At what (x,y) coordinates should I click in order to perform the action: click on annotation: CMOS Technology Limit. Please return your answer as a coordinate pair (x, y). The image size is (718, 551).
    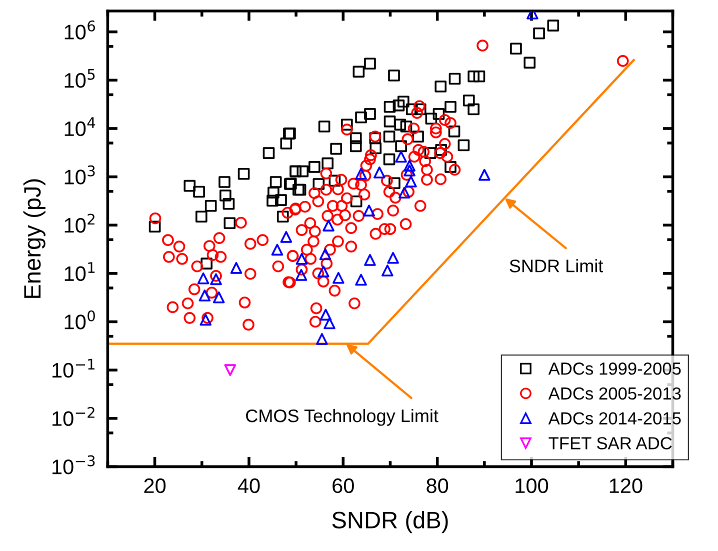
    Looking at the image, I should click on (342, 417).